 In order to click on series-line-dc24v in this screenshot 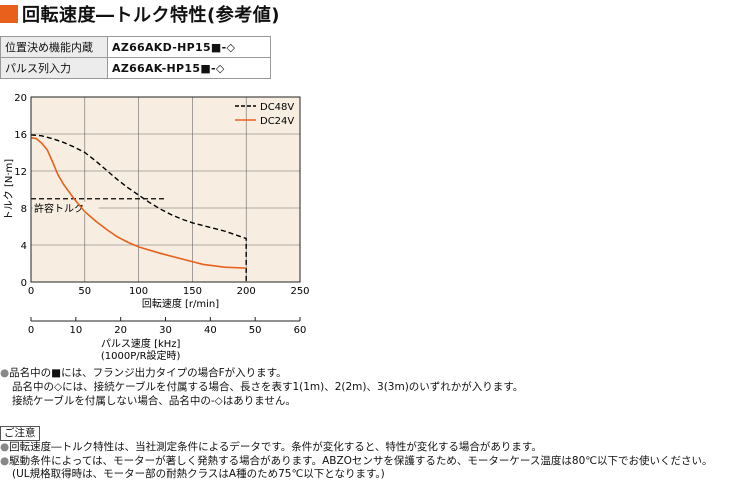, I will do `click(138, 202)`.